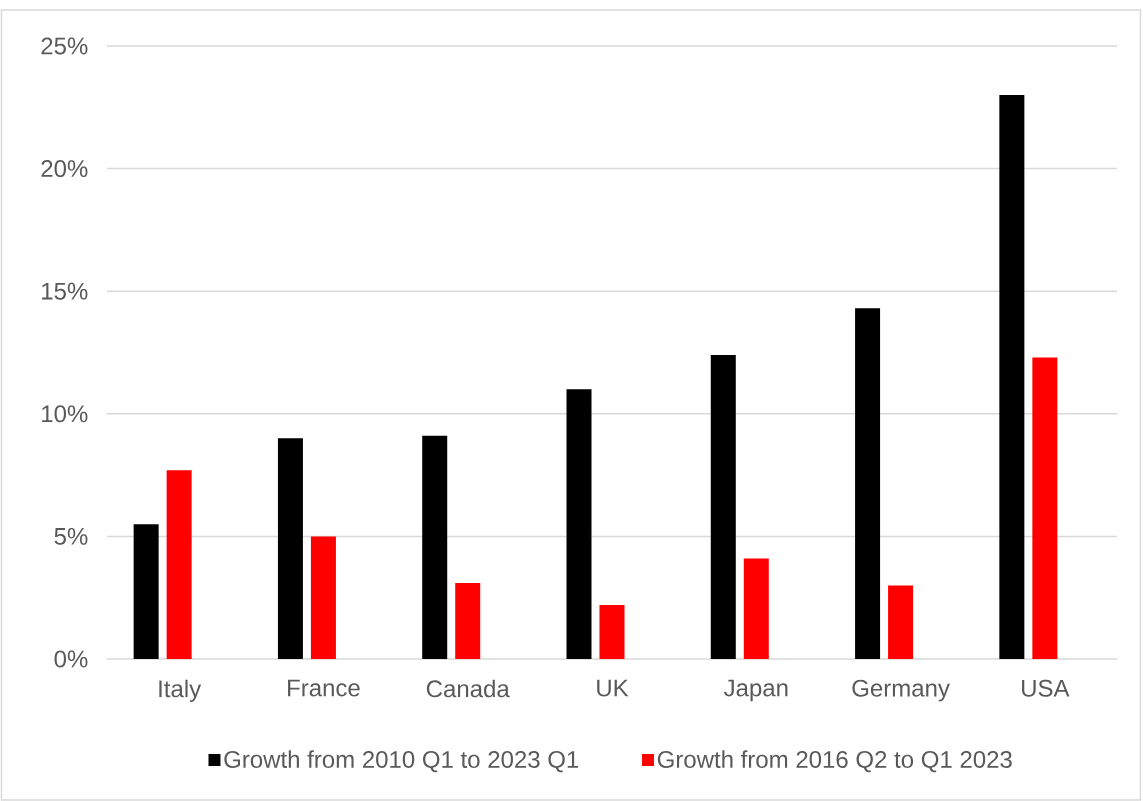 The width and height of the screenshot is (1143, 801). Describe the element at coordinates (901, 690) in the screenshot. I see `x-tick-label: Germany` at that location.